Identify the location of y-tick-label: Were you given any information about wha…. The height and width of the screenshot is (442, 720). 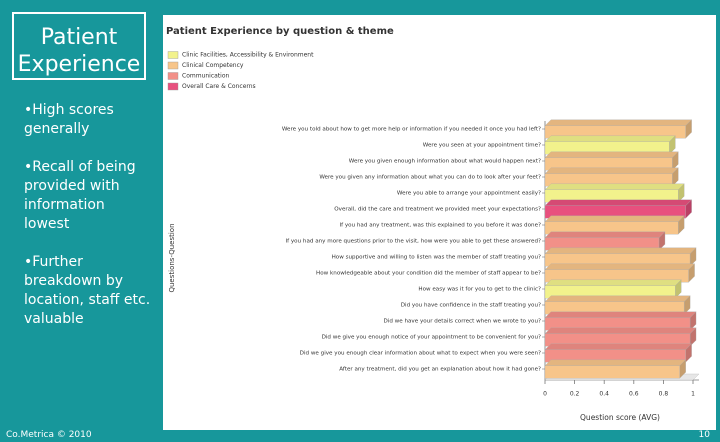
(430, 178).